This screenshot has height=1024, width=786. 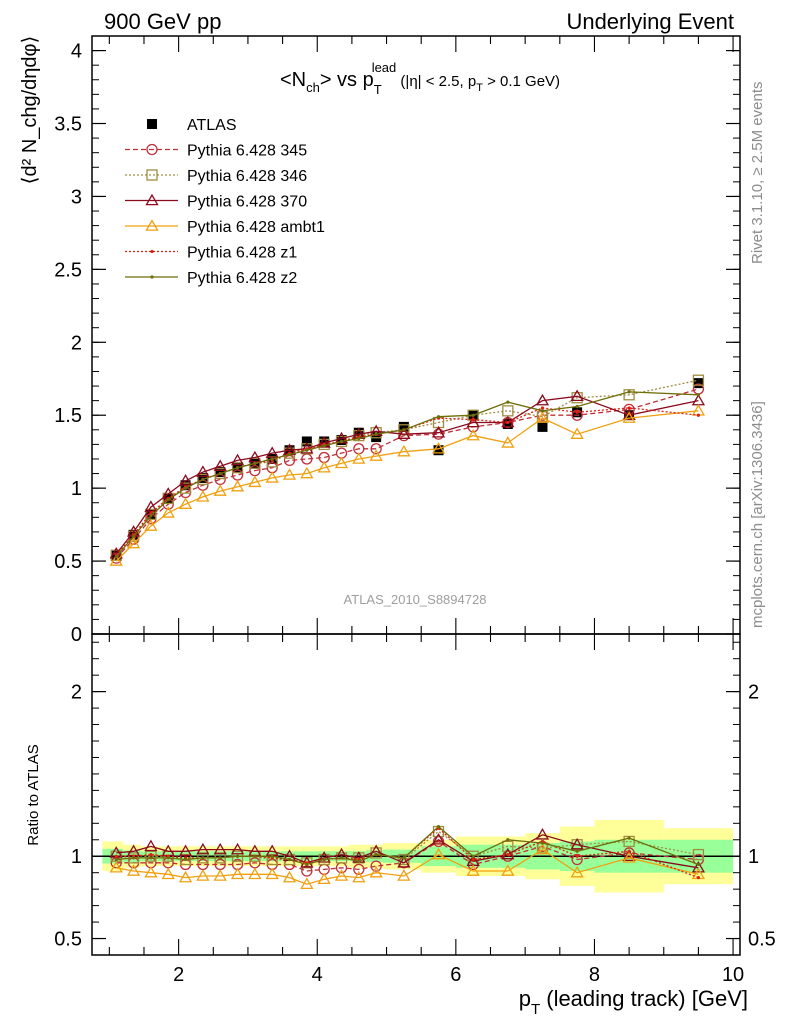 I want to click on header-left: 900 GeV pp, so click(x=162, y=21).